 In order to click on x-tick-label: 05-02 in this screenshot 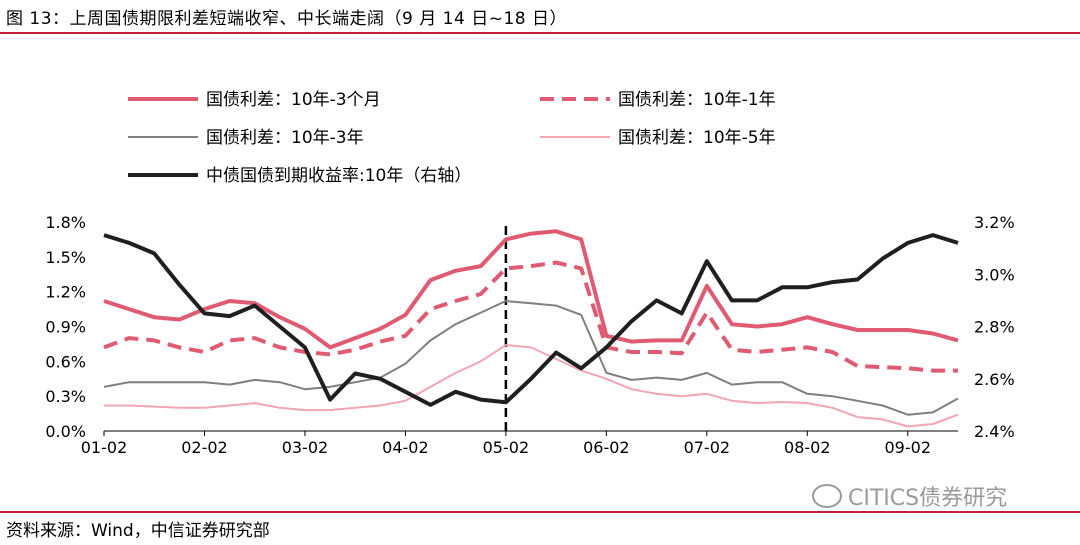, I will do `click(506, 447)`.